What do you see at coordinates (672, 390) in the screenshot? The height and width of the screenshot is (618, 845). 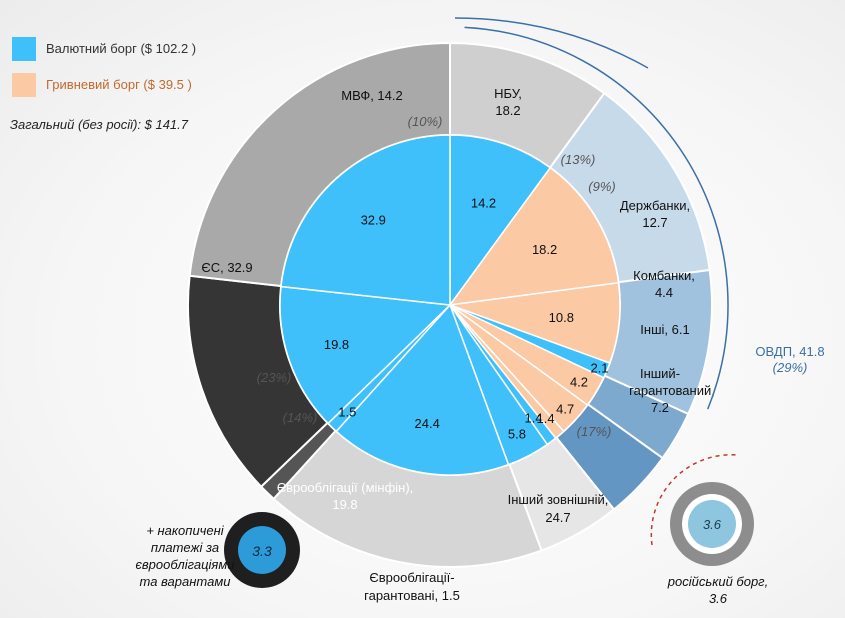 I see `other-guar-label-2: гарантований,` at bounding box center [672, 390].